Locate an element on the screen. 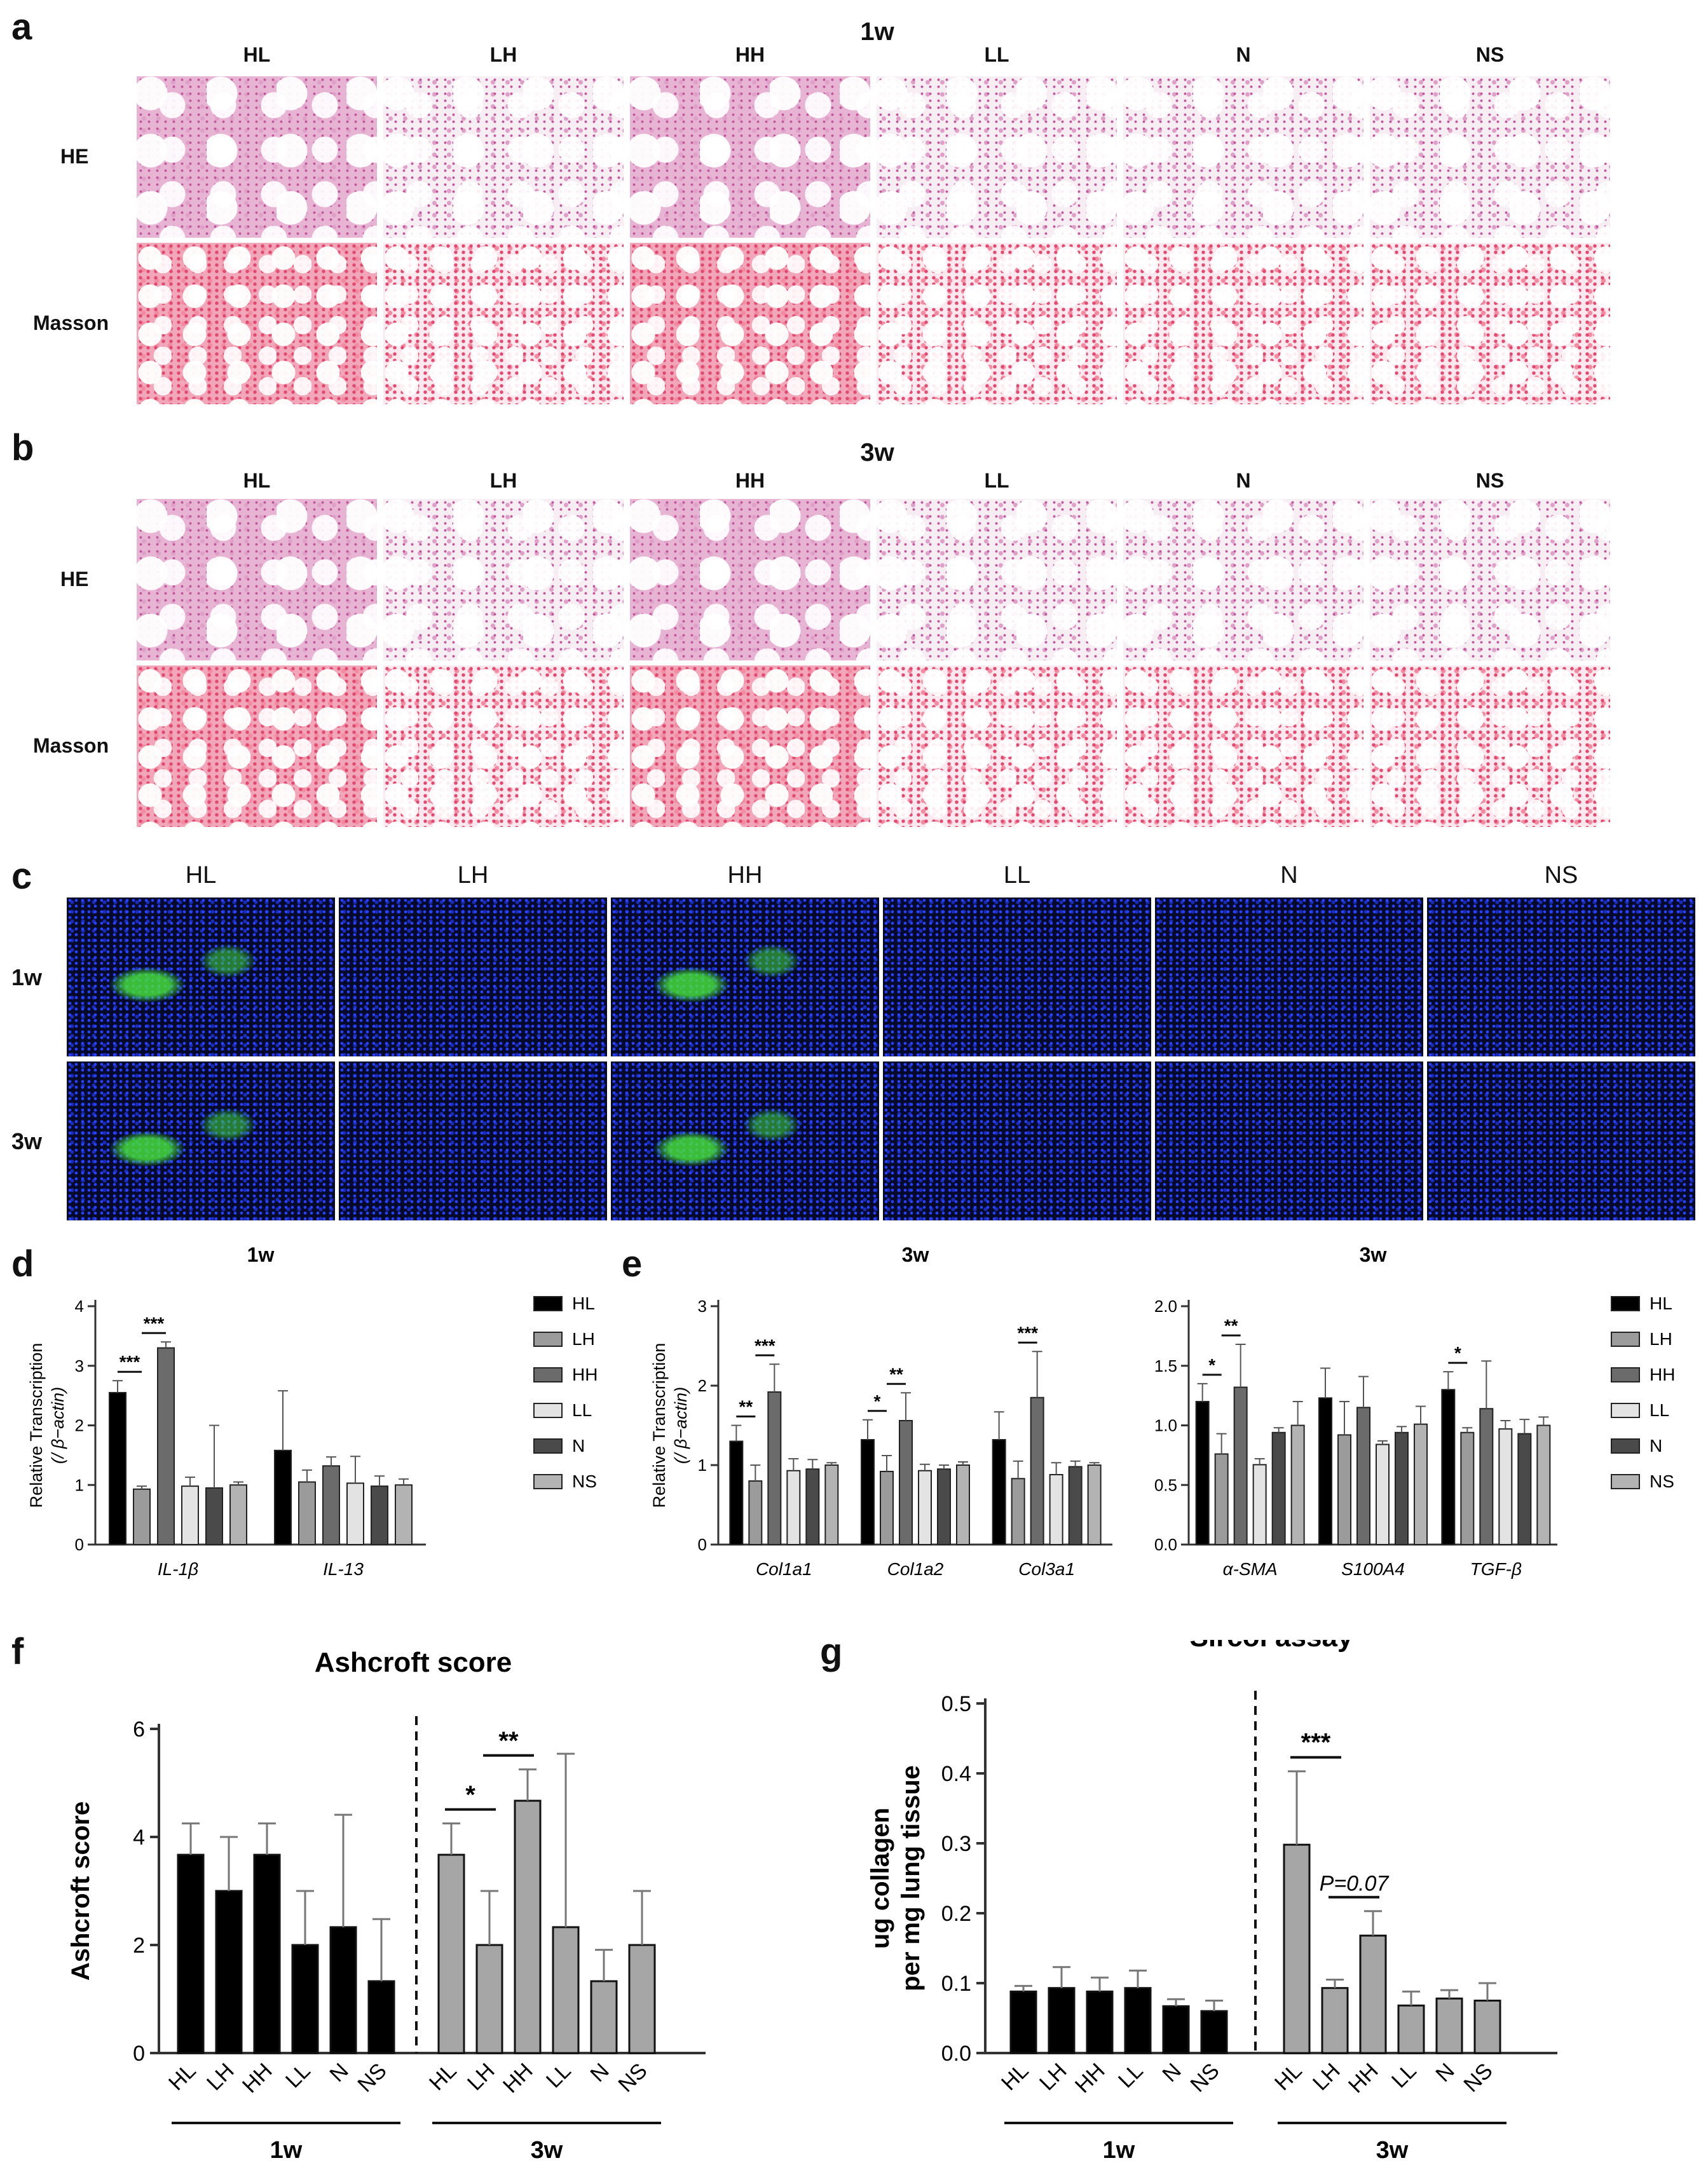 The image size is (1708, 2177). panel-a-micrograph-masson-ns is located at coordinates (1490, 323).